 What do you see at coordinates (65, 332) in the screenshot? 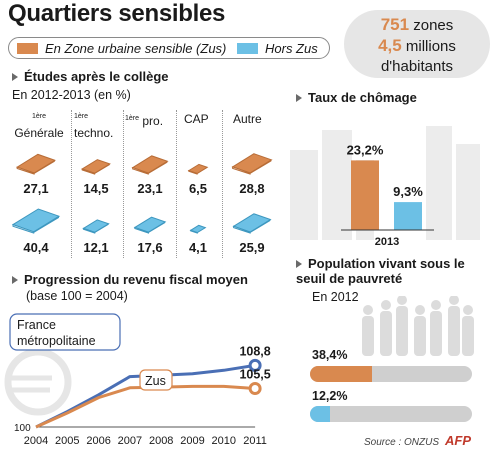
I see `france-callout-box` at bounding box center [65, 332].